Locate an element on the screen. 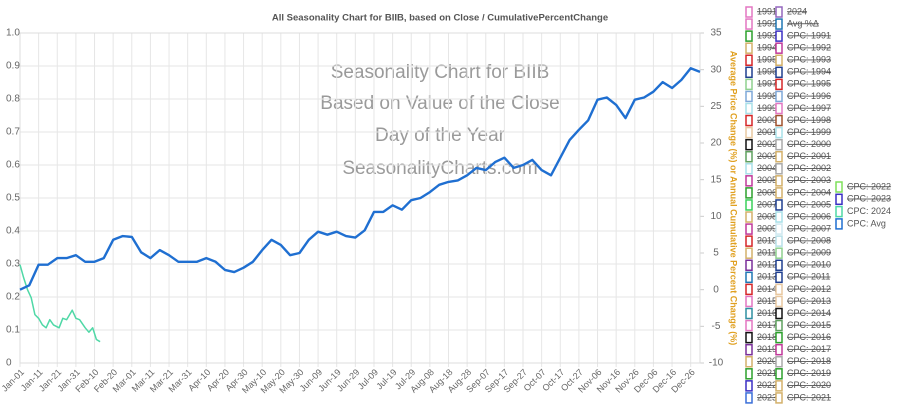 Image resolution: width=910 pixels, height=417 pixels. legend-label: 1997 is located at coordinates (767, 84).